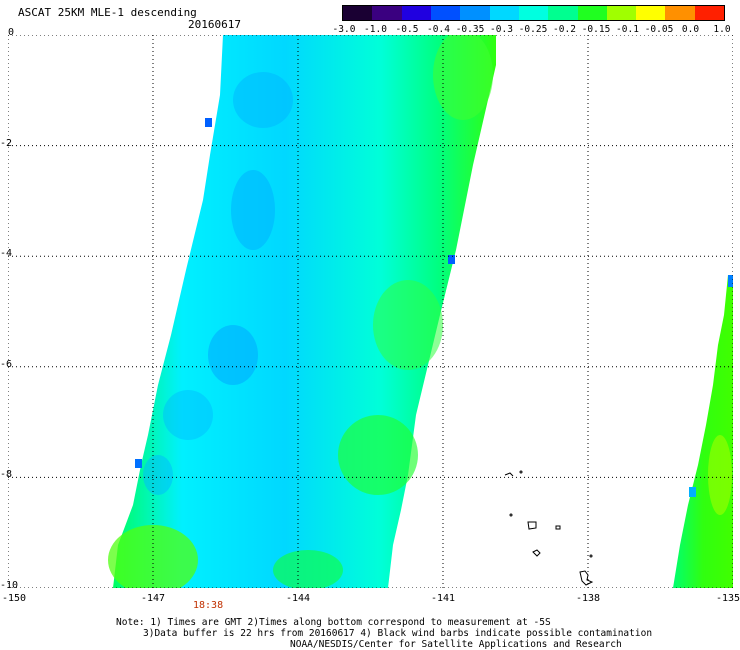 The width and height of the screenshot is (740, 650). What do you see at coordinates (153, 598) in the screenshot?
I see `longitude-label: -147` at bounding box center [153, 598].